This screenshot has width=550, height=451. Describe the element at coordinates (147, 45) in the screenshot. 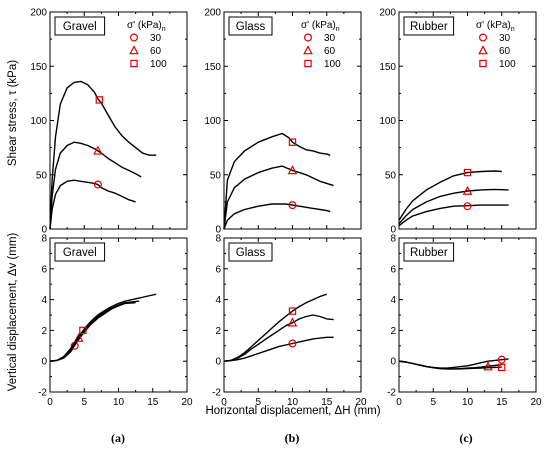

I see `legend-gravel-shear: σ' (kPa)n30 60 100` at that location.